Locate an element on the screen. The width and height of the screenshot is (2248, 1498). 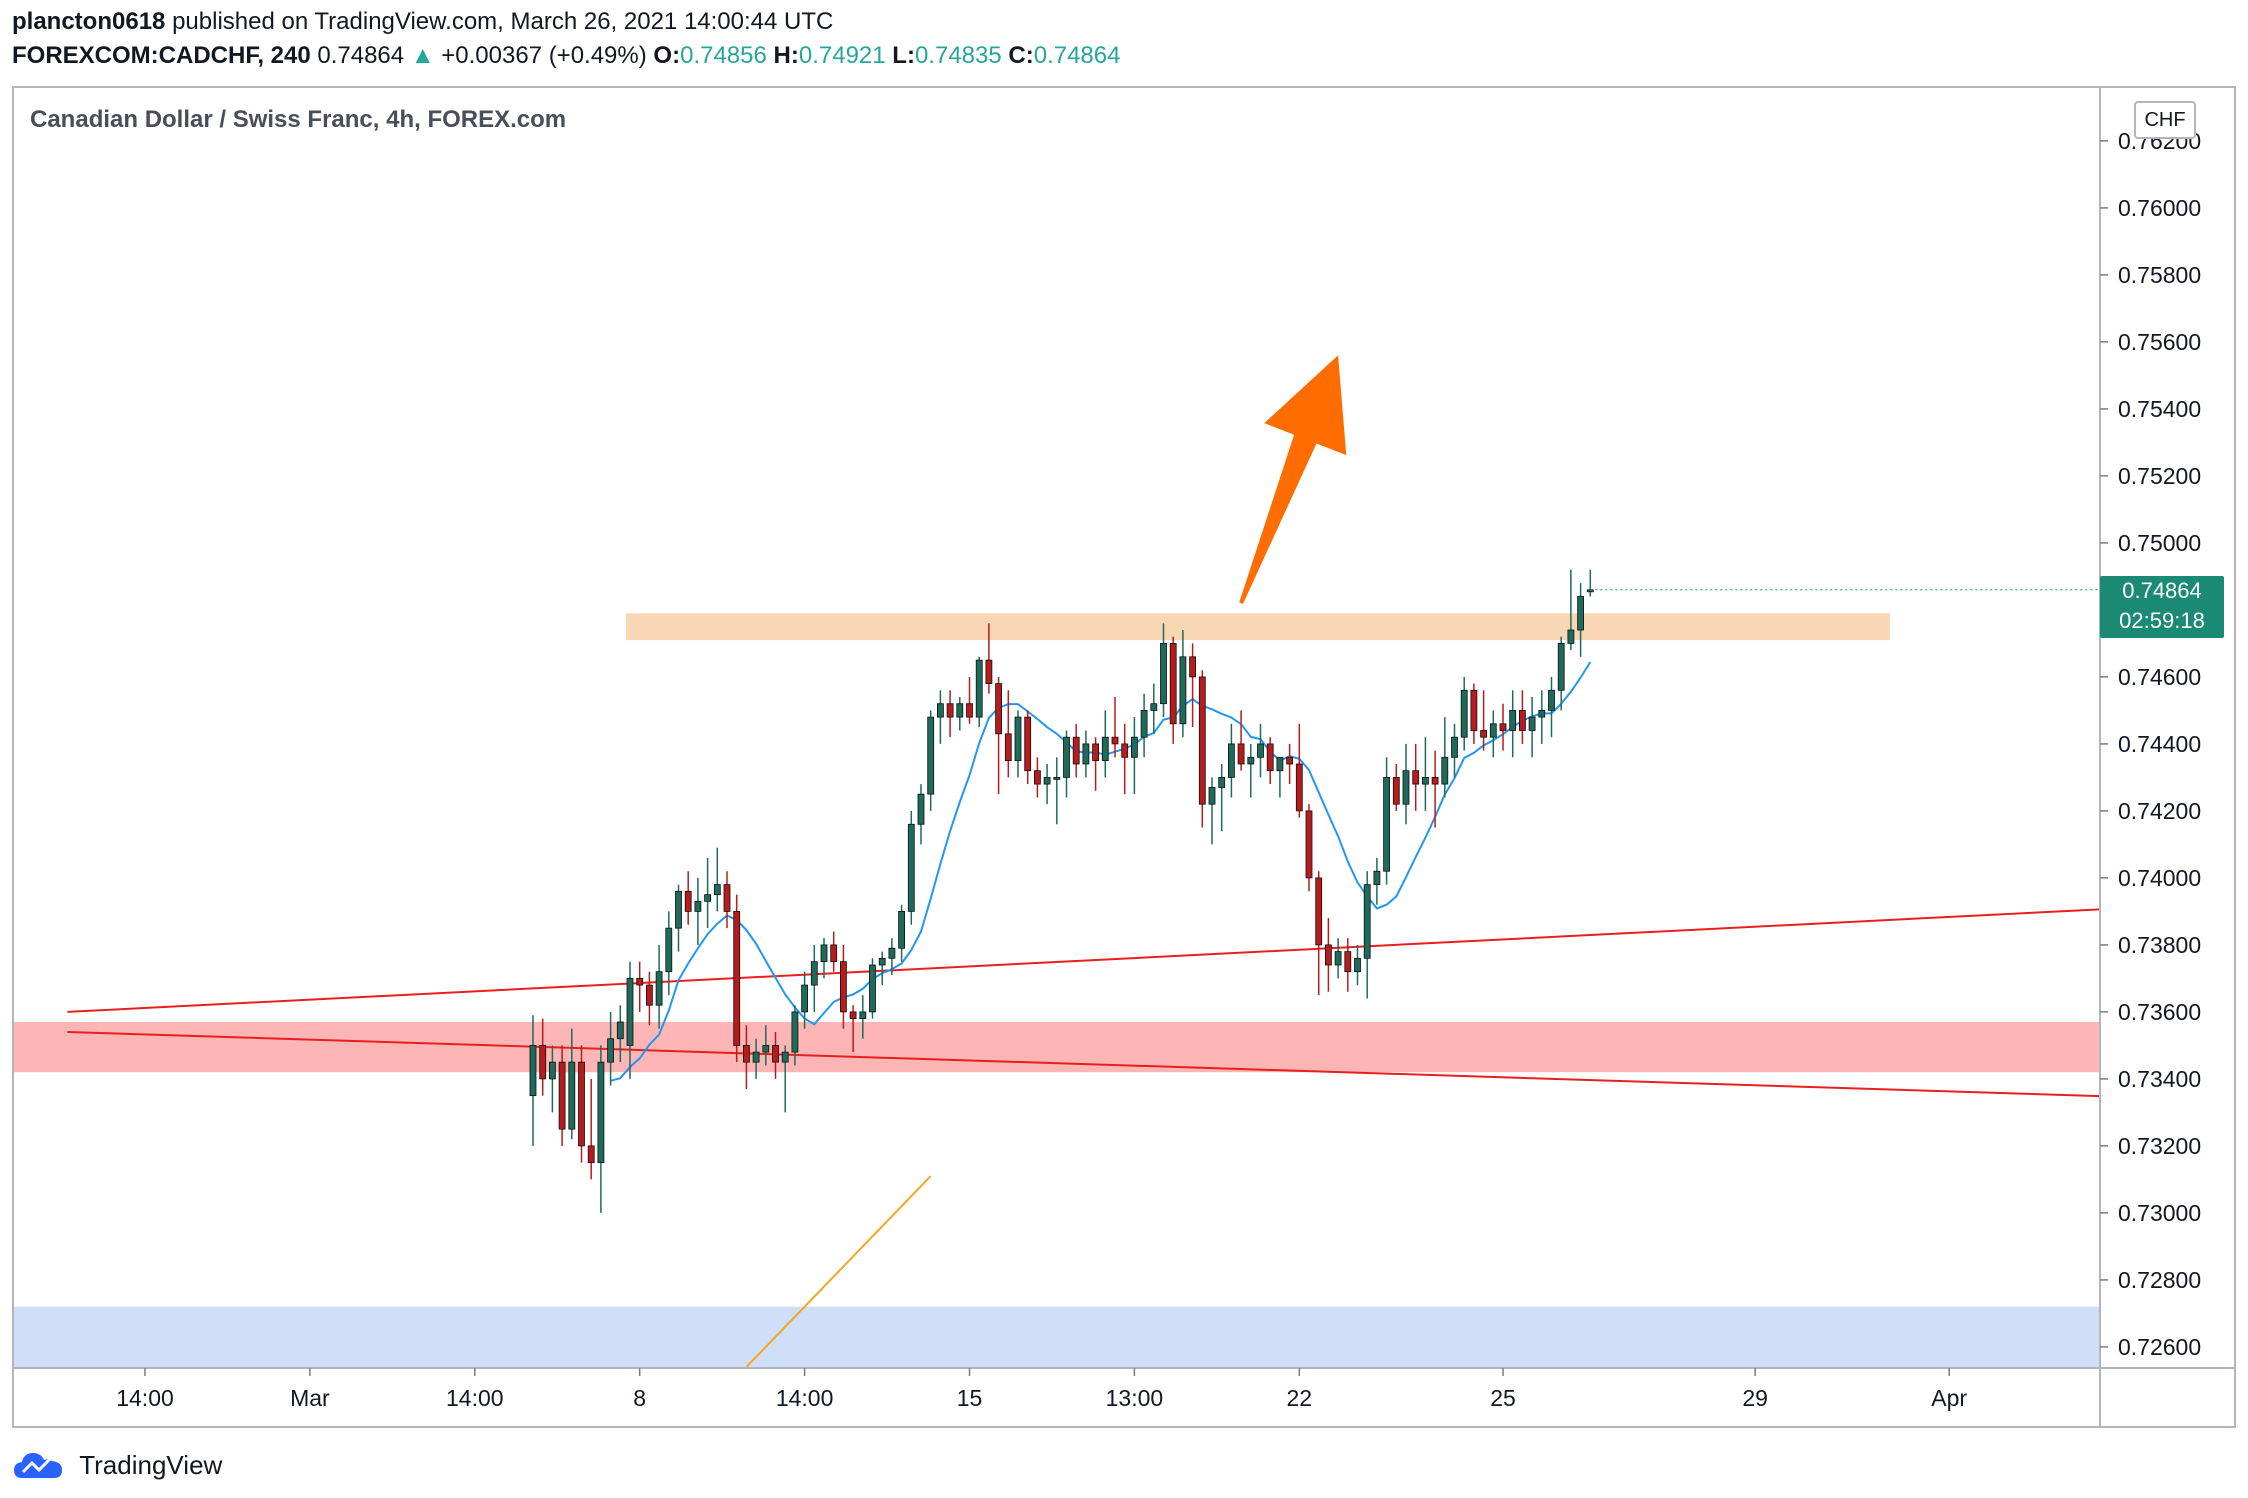
last-price-tag: 0.74864 02:59:18 is located at coordinates (2162, 607).